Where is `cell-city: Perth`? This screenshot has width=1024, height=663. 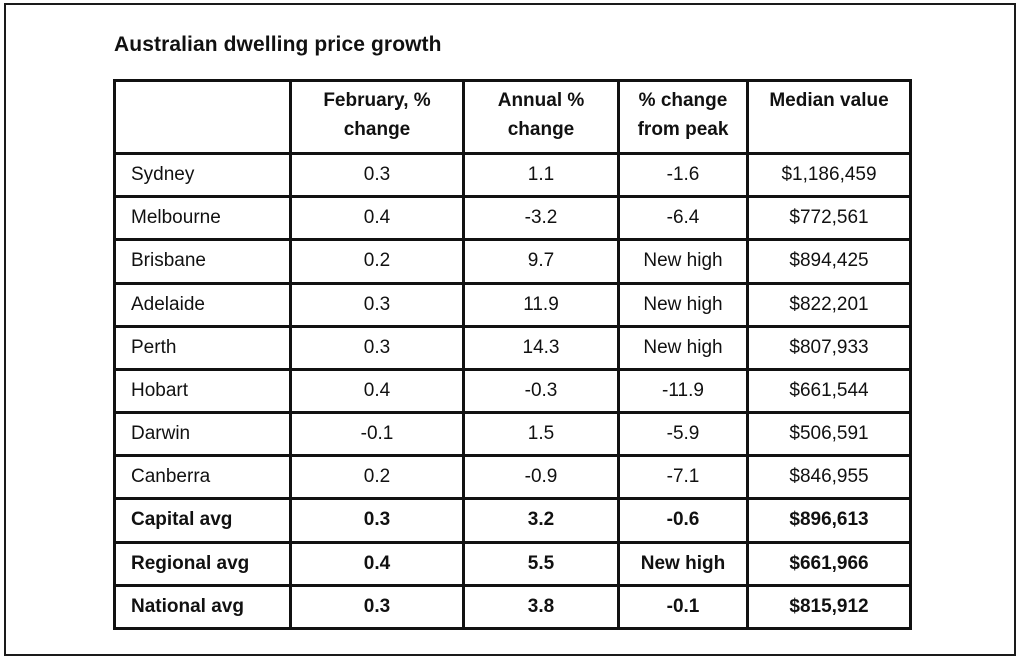
cell-city: Perth is located at coordinates (202, 347).